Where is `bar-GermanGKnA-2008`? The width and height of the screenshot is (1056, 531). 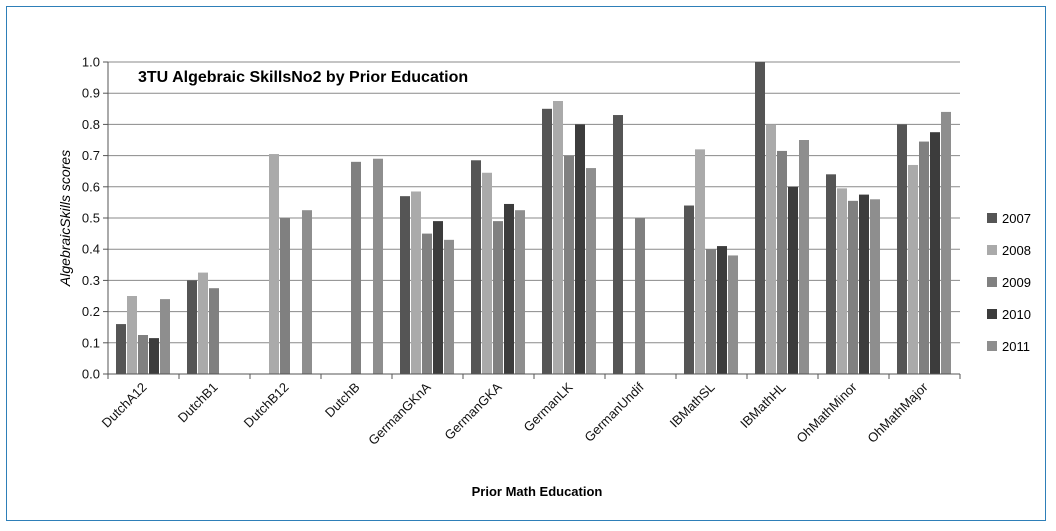
bar-GermanGKnA-2008 is located at coordinates (416, 282).